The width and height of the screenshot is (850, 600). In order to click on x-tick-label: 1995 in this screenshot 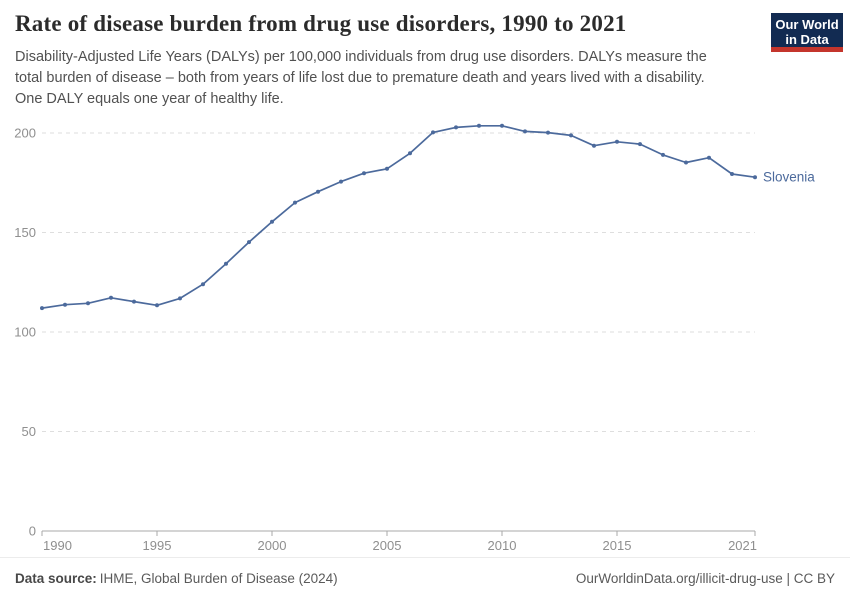, I will do `click(157, 545)`.